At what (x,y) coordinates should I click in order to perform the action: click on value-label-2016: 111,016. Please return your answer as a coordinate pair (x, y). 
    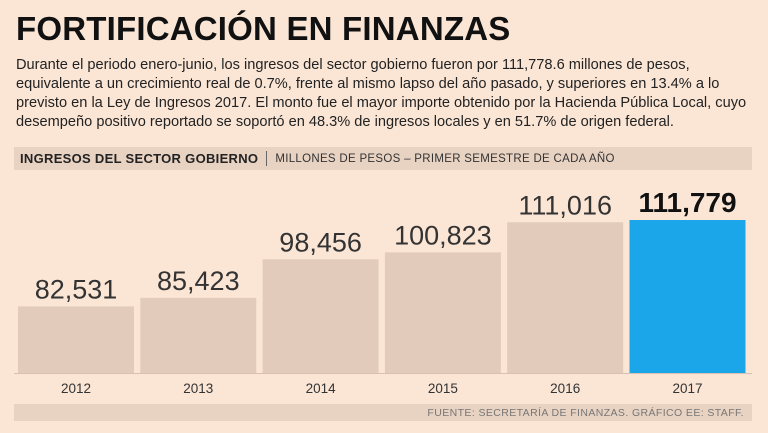
    Looking at the image, I should click on (565, 205).